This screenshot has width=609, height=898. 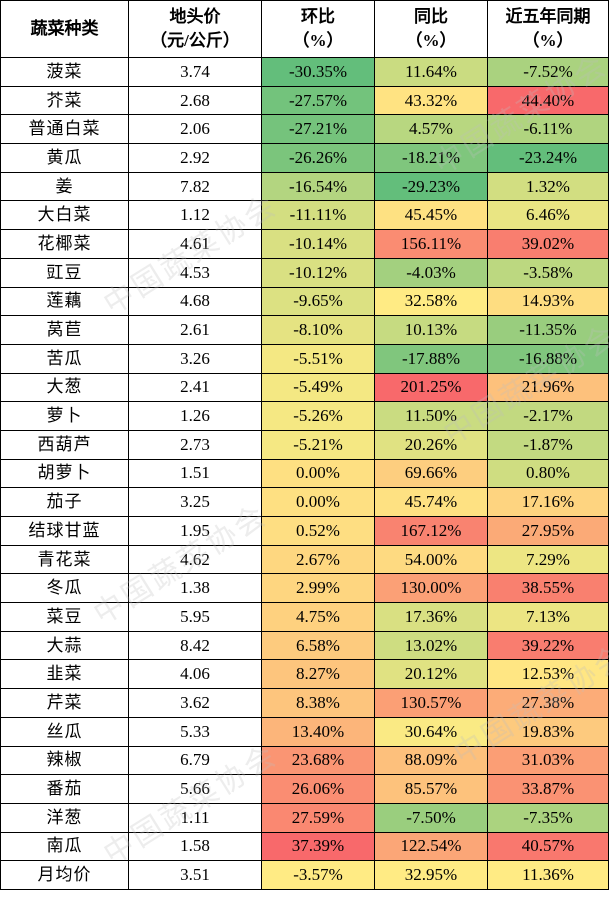 I want to click on cell-mom: 26.06%, so click(x=318, y=789).